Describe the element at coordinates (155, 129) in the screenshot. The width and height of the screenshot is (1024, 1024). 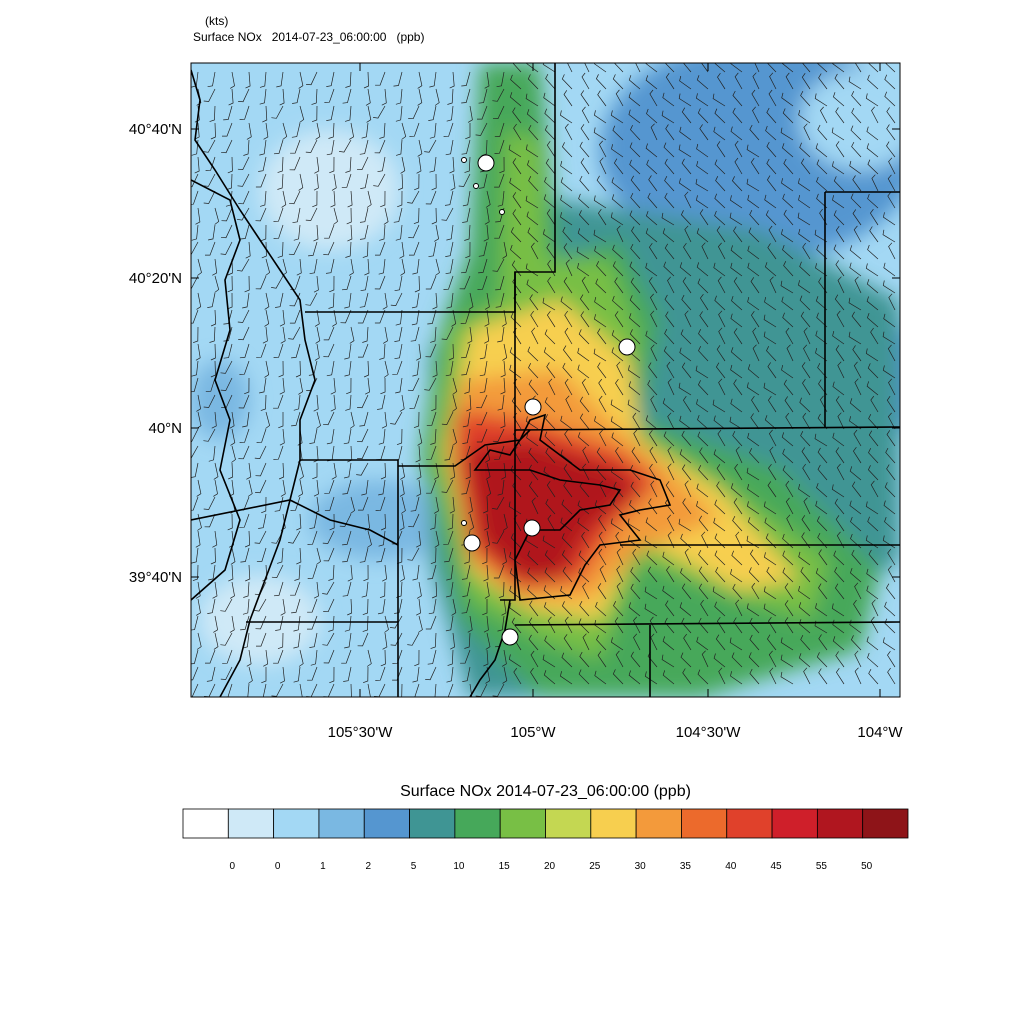
I see `lat-tick-label: 40°40'N` at that location.